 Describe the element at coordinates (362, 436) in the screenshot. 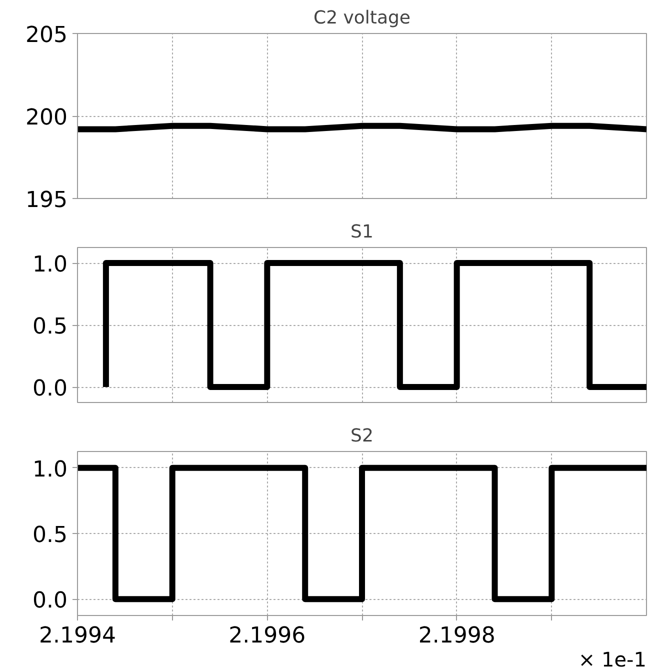

I see `chart-title: S2` at that location.